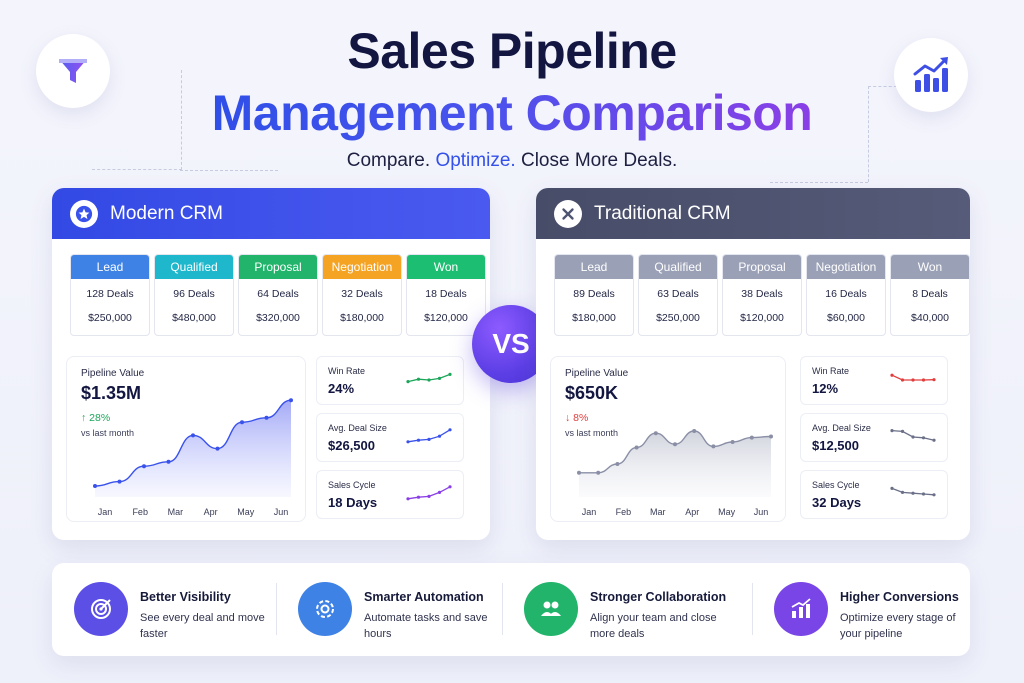 The image size is (1024, 683). What do you see at coordinates (475, 160) in the screenshot?
I see `tagline-optimize: Optimize.` at bounding box center [475, 160].